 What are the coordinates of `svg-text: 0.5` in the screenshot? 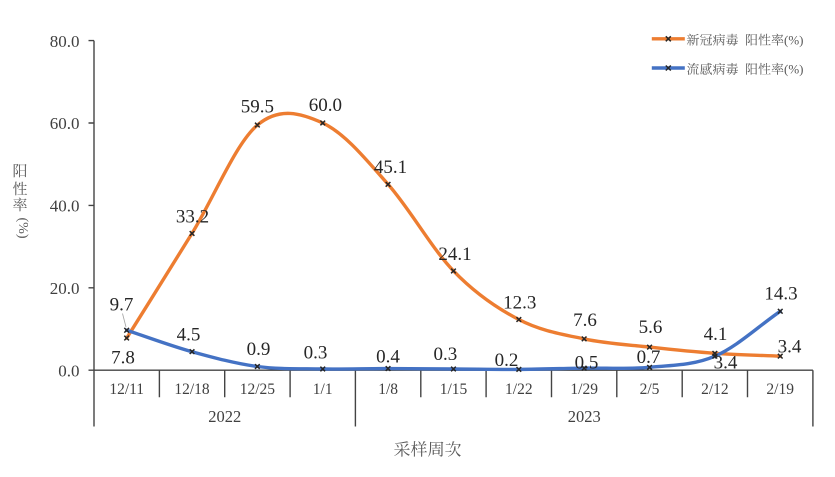 It's located at (587, 363).